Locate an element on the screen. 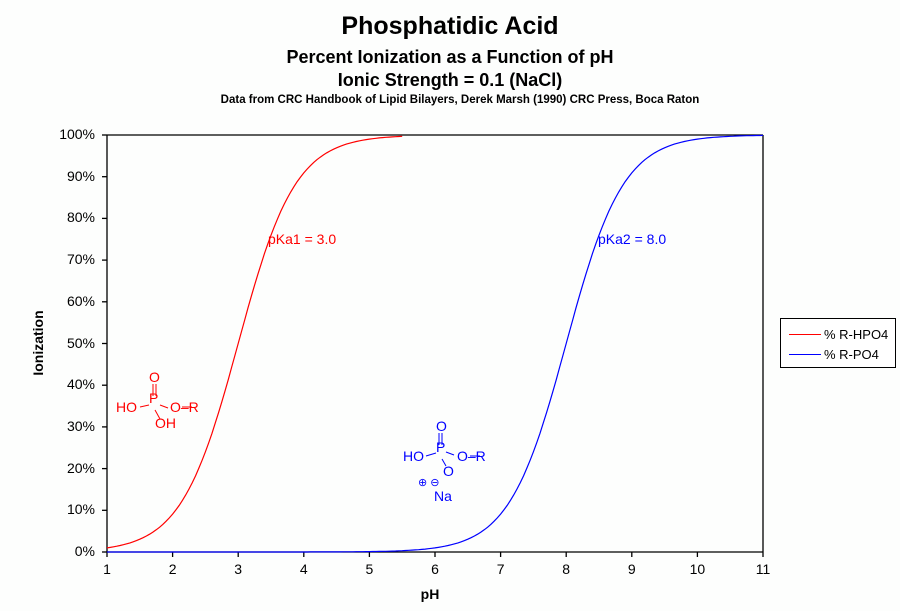 The image size is (900, 611). x-tick-label: 1 is located at coordinates (107, 569).